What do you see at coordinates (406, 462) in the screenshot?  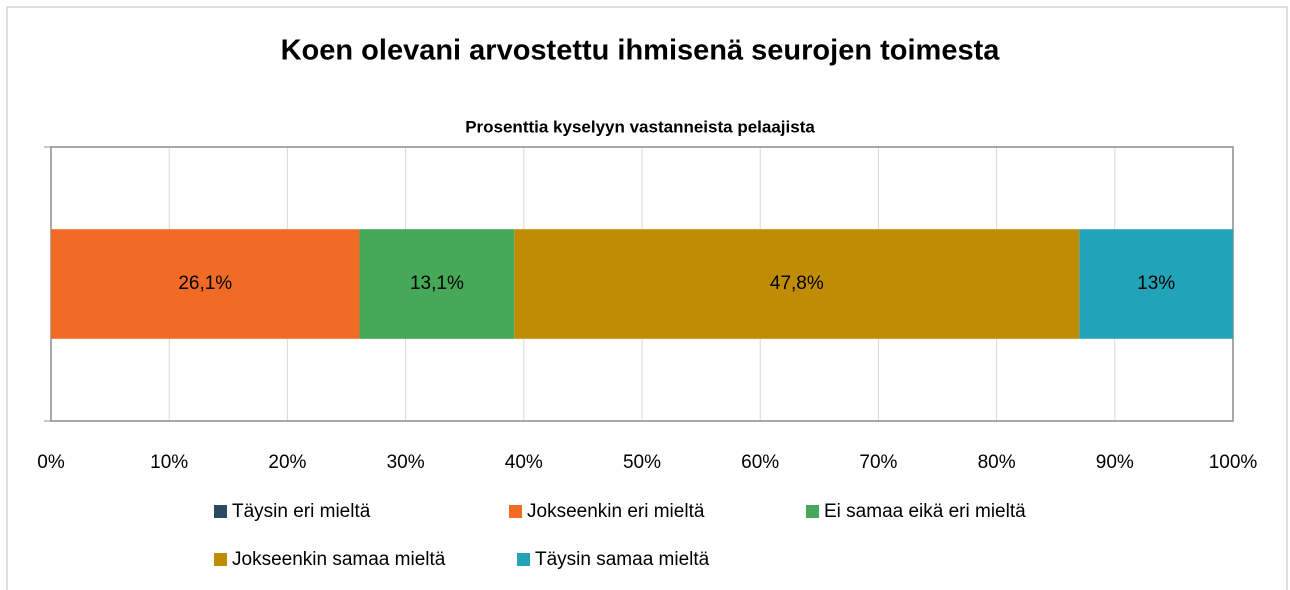 I see `x-tick-label: 30%` at bounding box center [406, 462].